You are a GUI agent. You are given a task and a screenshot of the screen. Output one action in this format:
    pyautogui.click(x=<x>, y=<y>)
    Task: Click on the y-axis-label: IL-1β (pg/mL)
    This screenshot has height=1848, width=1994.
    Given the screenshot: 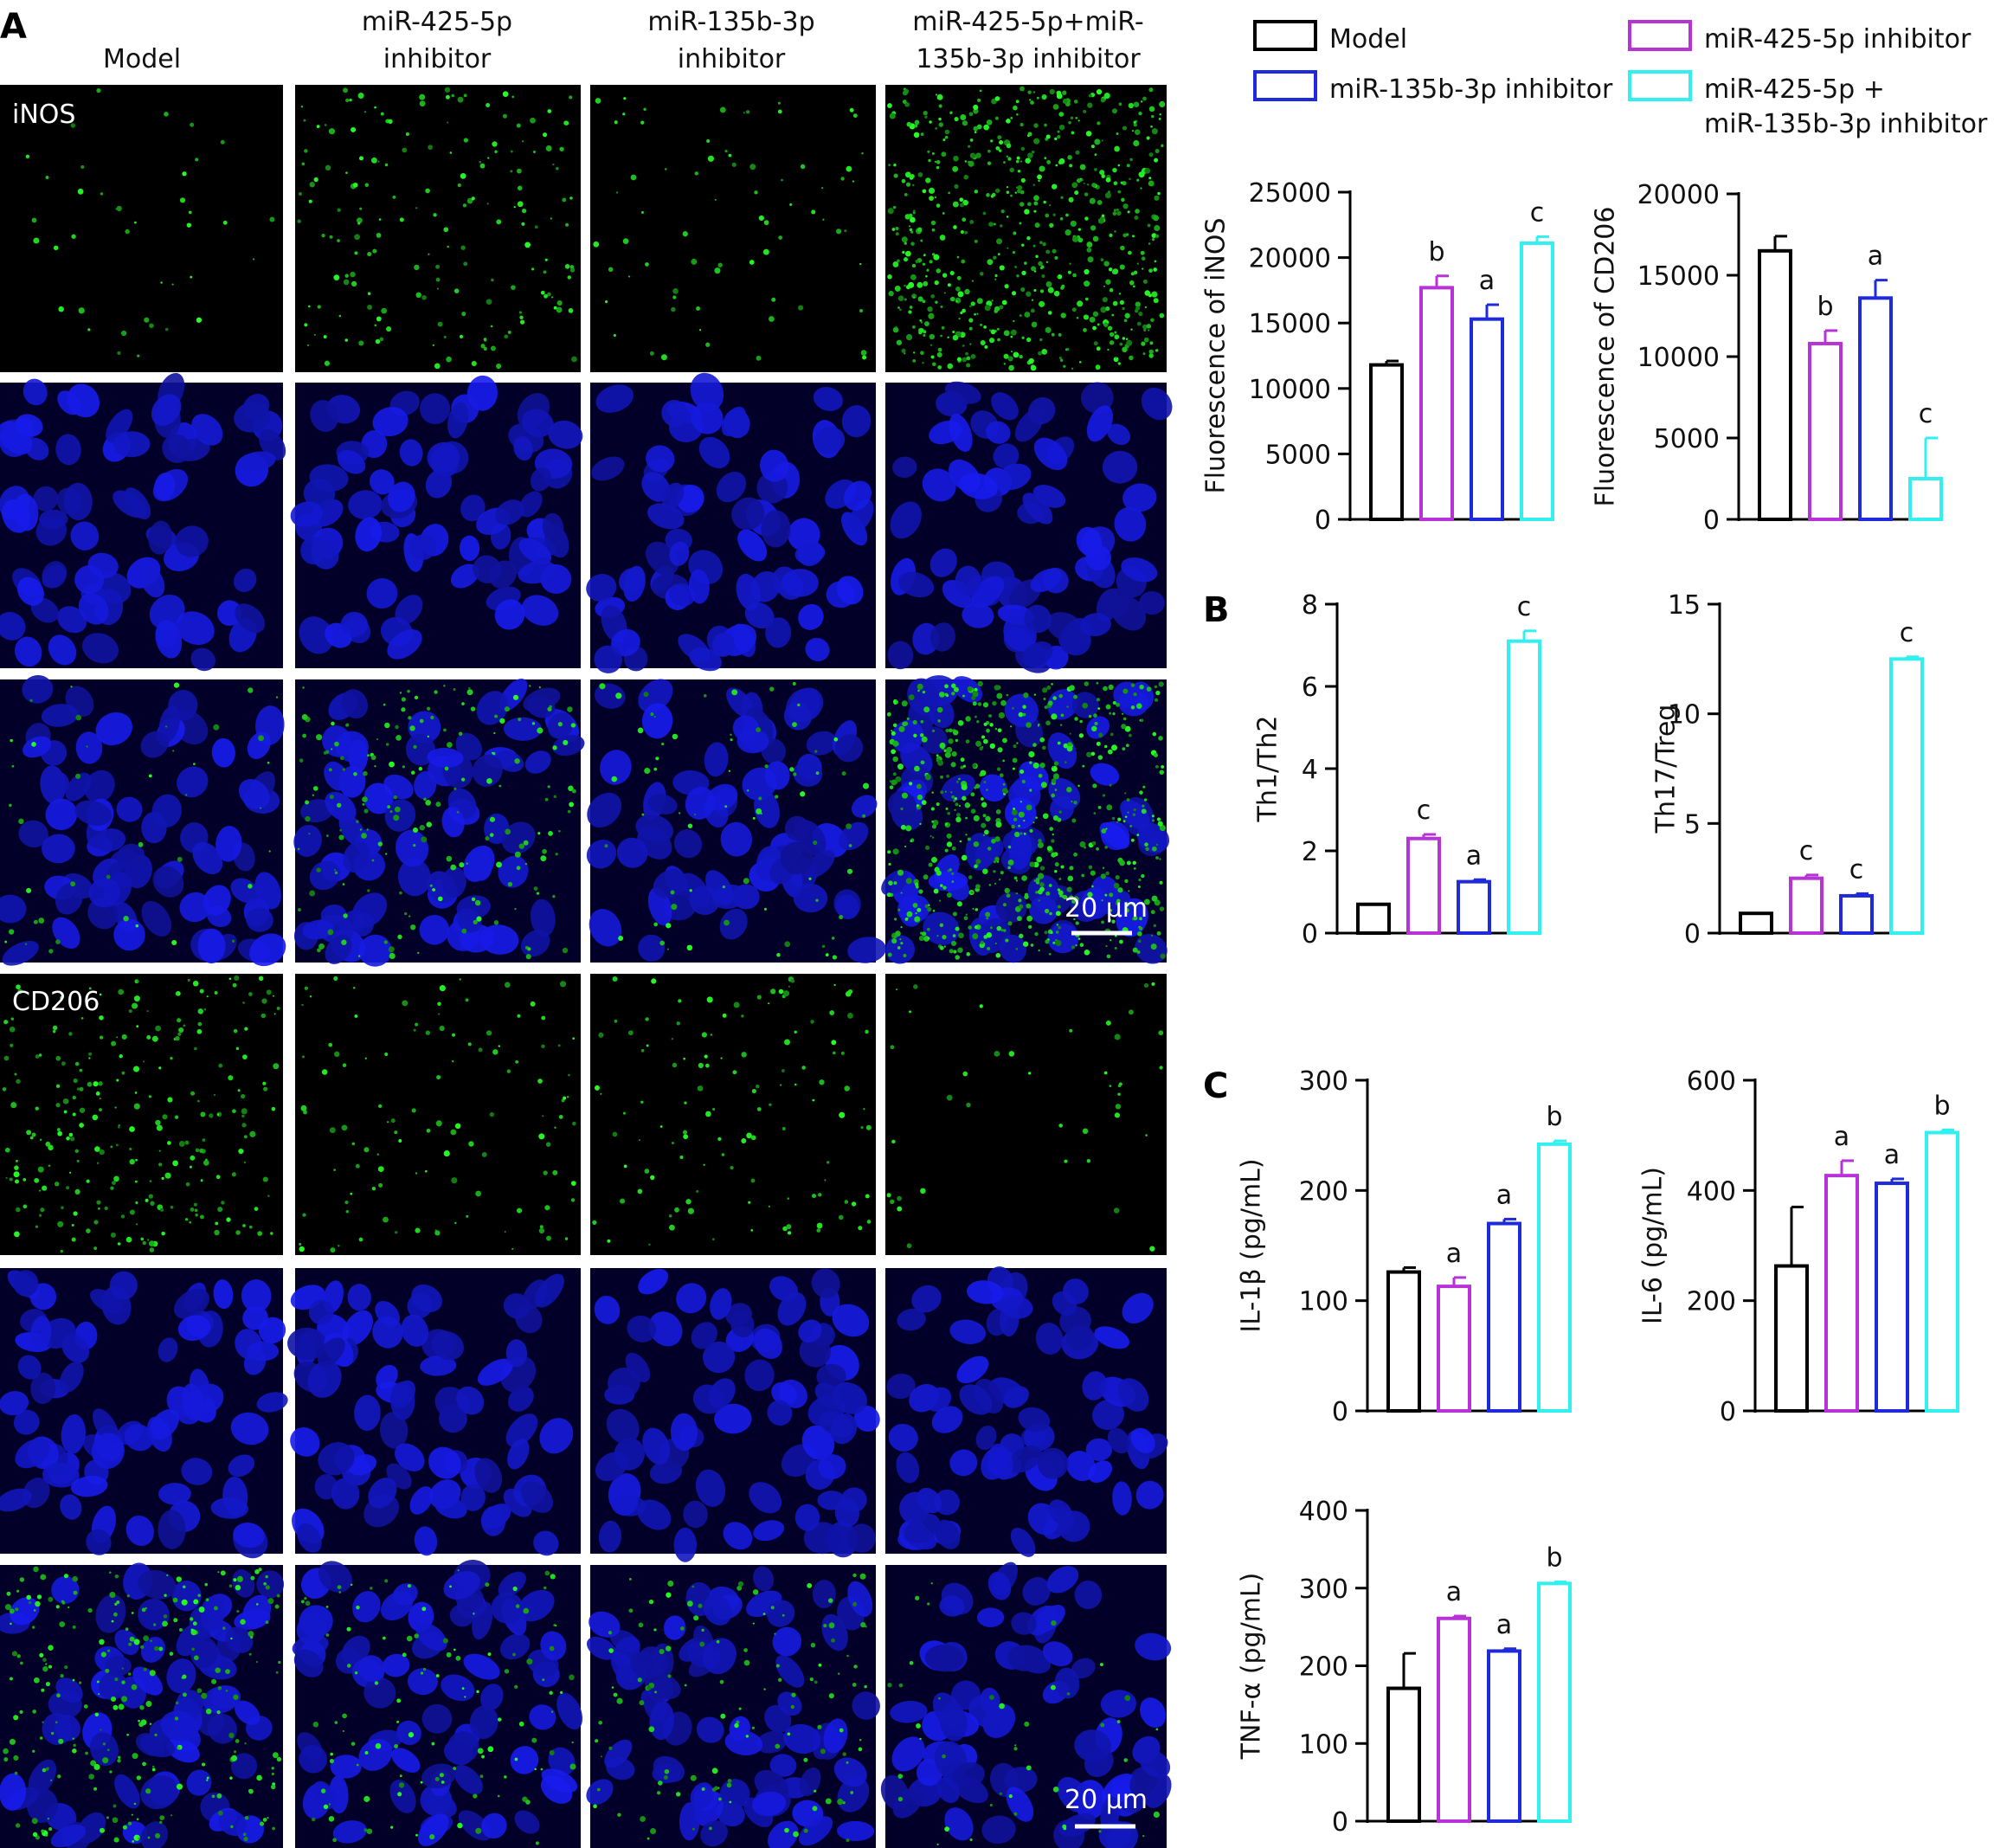 What is the action you would take?
    pyautogui.click(x=1252, y=1245)
    